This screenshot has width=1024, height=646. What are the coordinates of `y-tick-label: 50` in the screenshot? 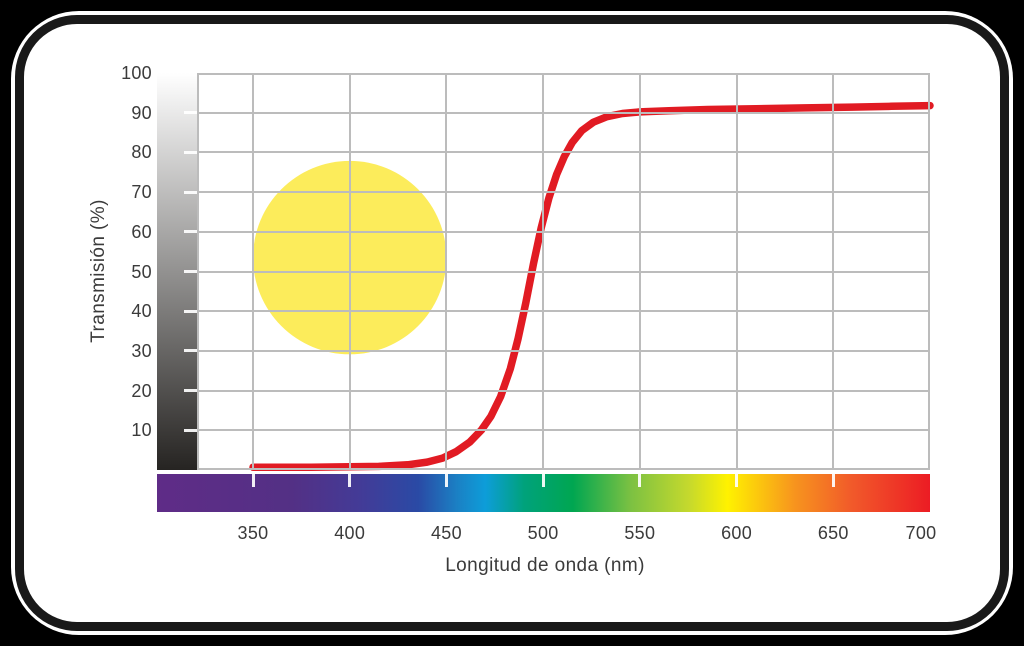 It's located at (141, 271).